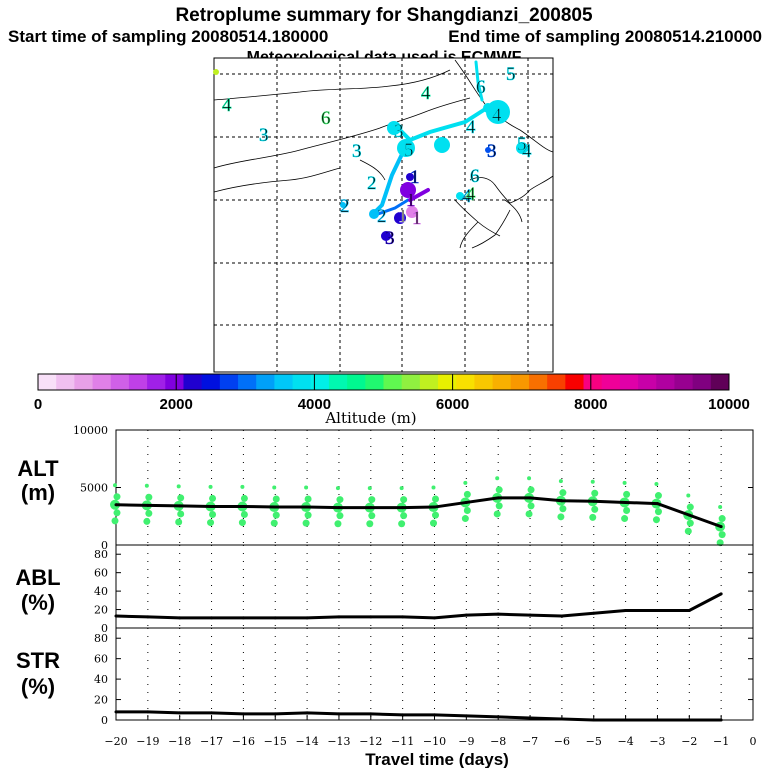 Image resolution: width=768 pixels, height=768 pixels. What do you see at coordinates (466, 741) in the screenshot?
I see `x-tick-label: −9` at bounding box center [466, 741].